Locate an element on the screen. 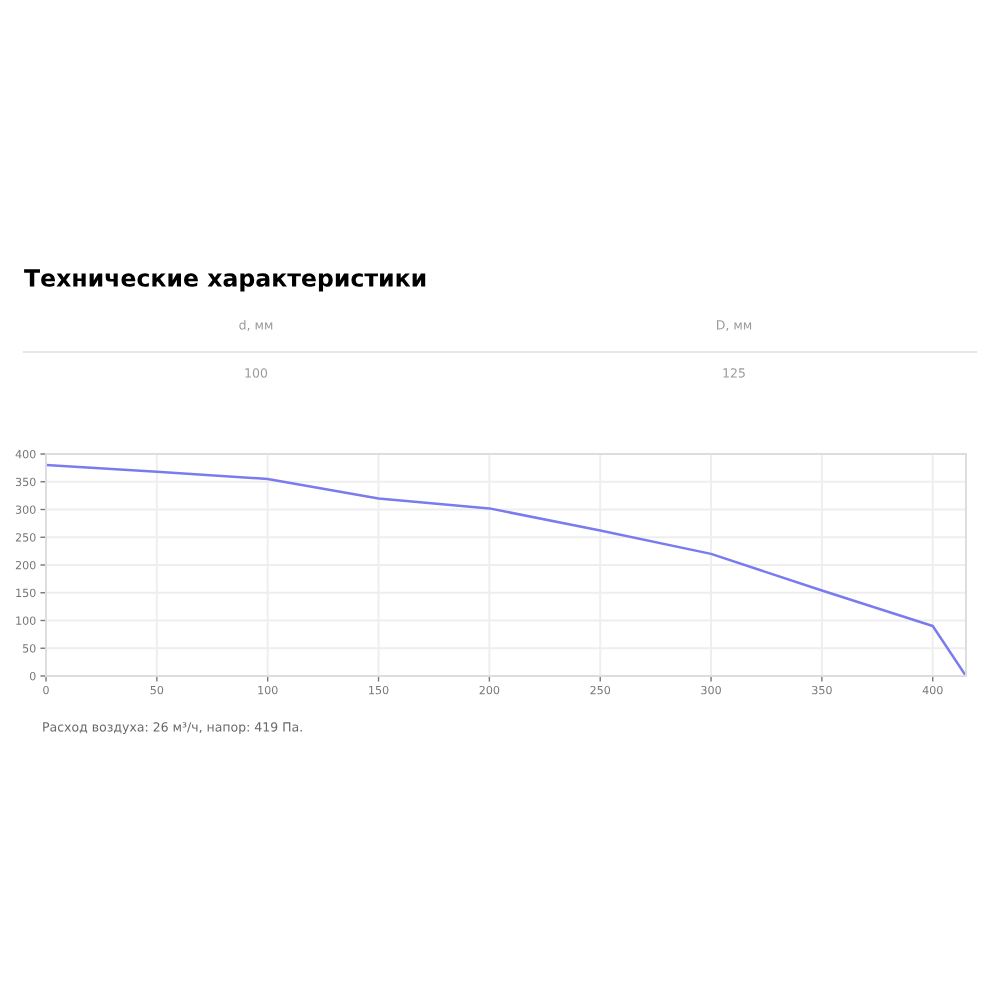 The image size is (1000, 1000). chart-title: Технические характеристики is located at coordinates (225, 280).